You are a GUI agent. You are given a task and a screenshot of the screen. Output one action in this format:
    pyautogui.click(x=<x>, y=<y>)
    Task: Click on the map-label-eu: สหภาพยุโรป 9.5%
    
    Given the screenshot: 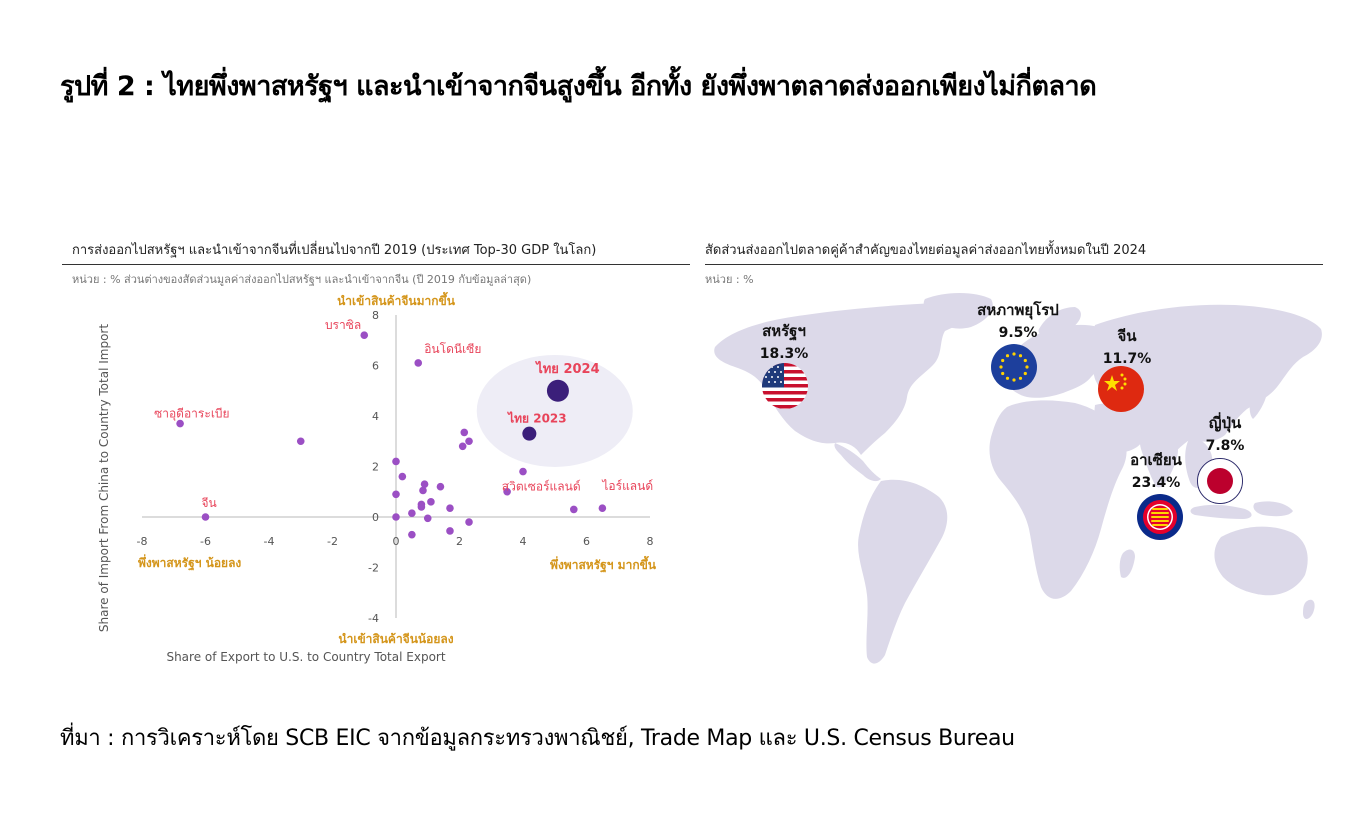 What is the action you would take?
    pyautogui.click(x=1018, y=319)
    